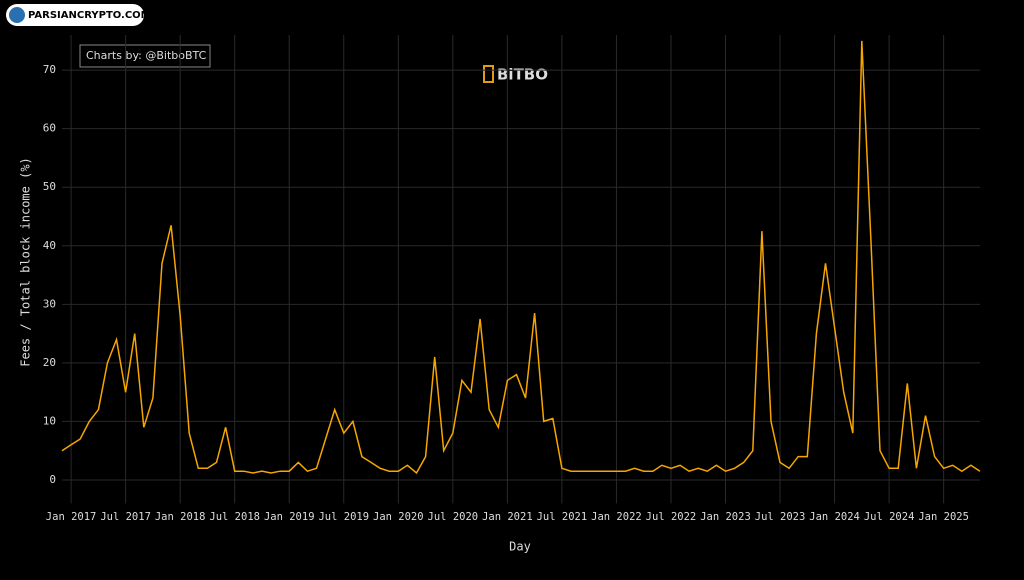 The height and width of the screenshot is (580, 1024). Describe the element at coordinates (725, 517) in the screenshot. I see `x-tick-label: Jan 2023` at that location.